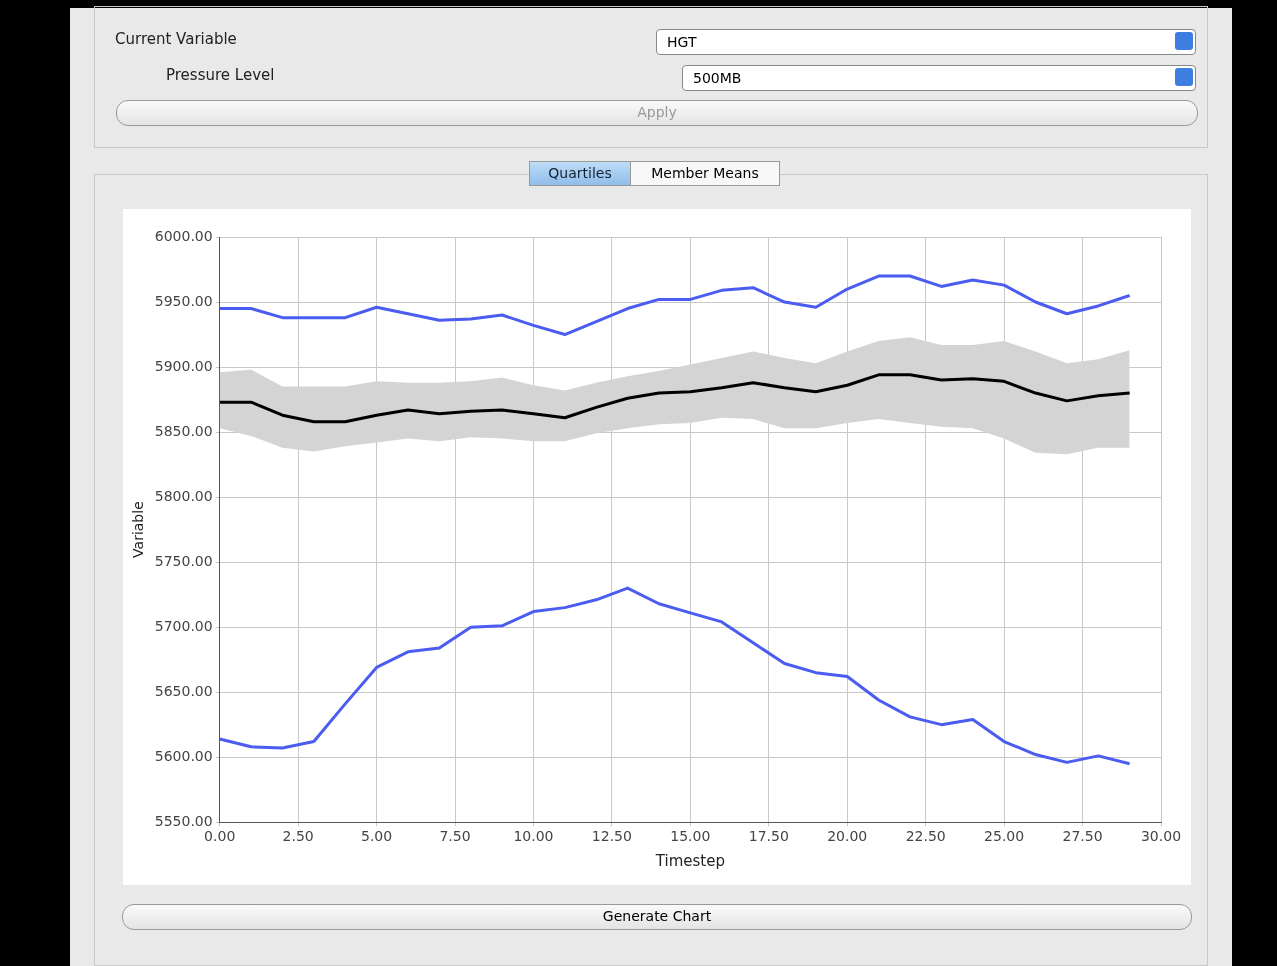  Describe the element at coordinates (298, 836) in the screenshot. I see `x-tick-label: 2.50` at that location.